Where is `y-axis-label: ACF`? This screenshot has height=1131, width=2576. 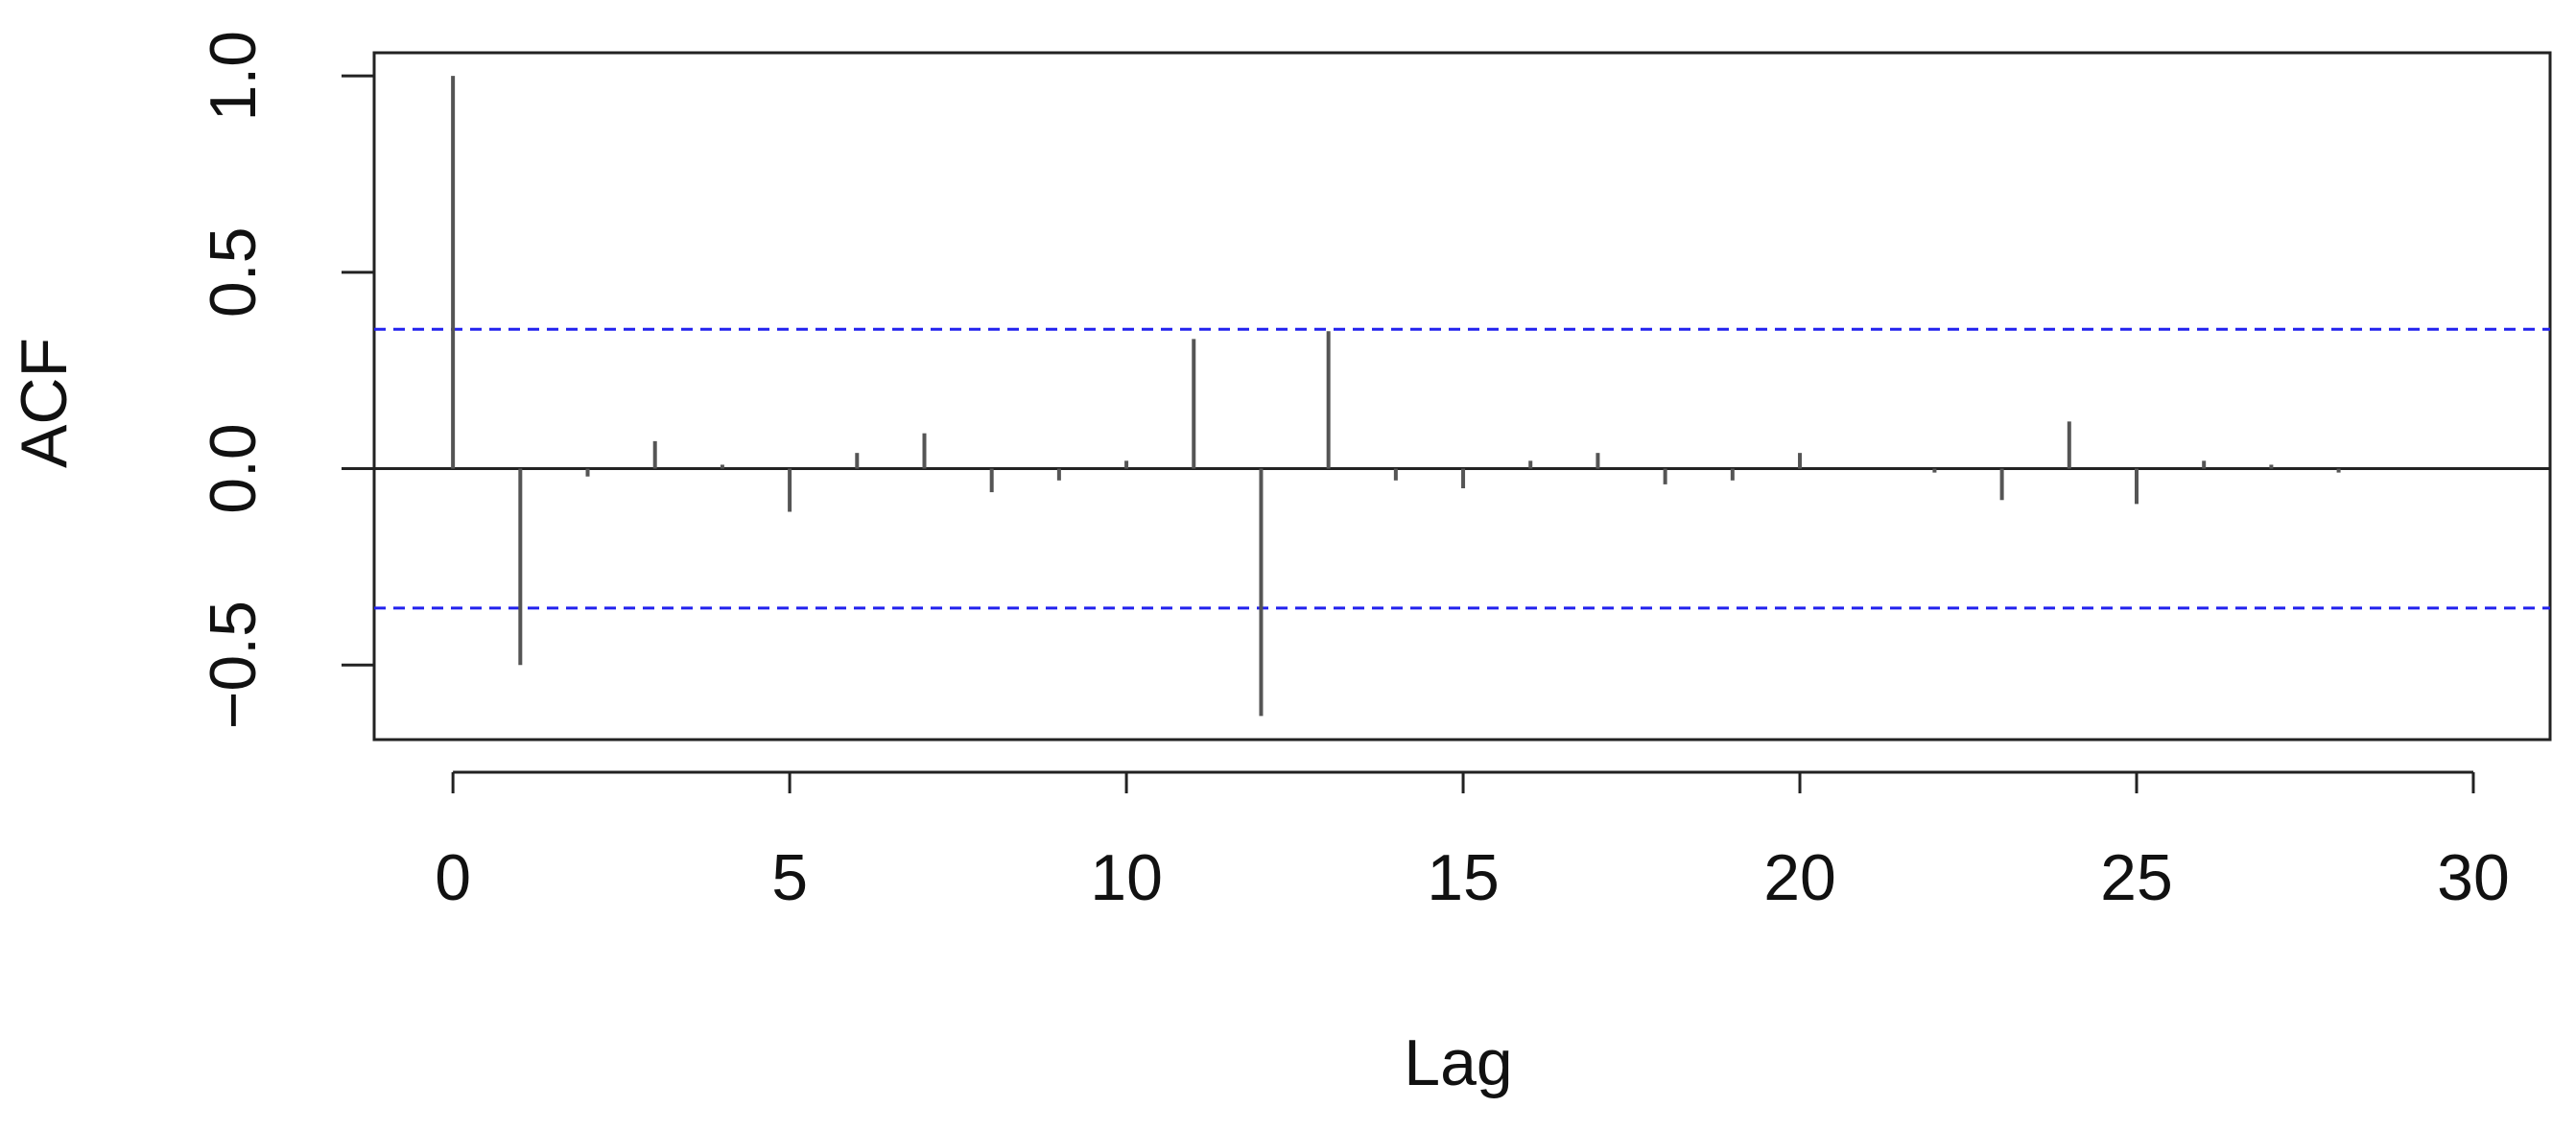 y-axis-label: ACF is located at coordinates (45, 403).